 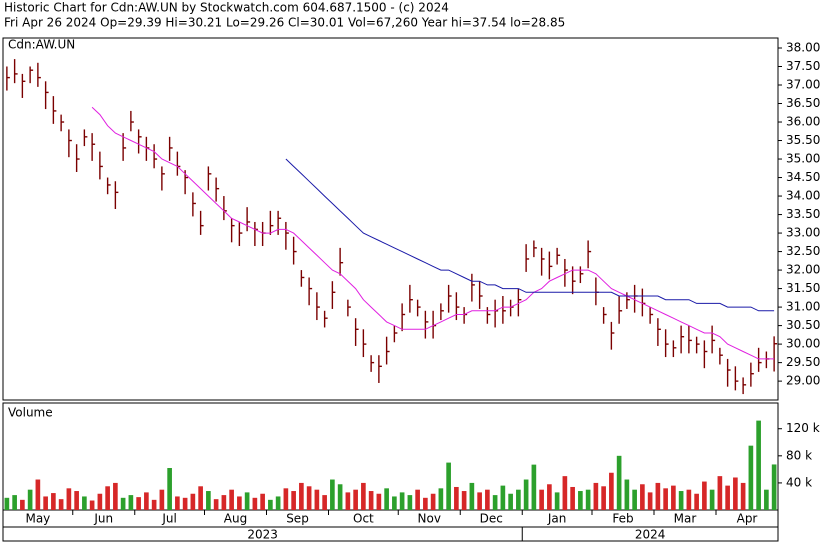 I want to click on y-tick-label: 34.00, so click(x=803, y=196).